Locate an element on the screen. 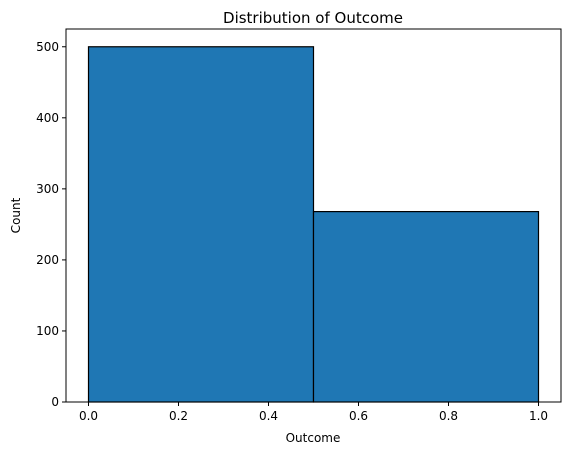 The width and height of the screenshot is (571, 455). y-axis-ticks: 0 100 200 300 400 500 is located at coordinates (51, 224).